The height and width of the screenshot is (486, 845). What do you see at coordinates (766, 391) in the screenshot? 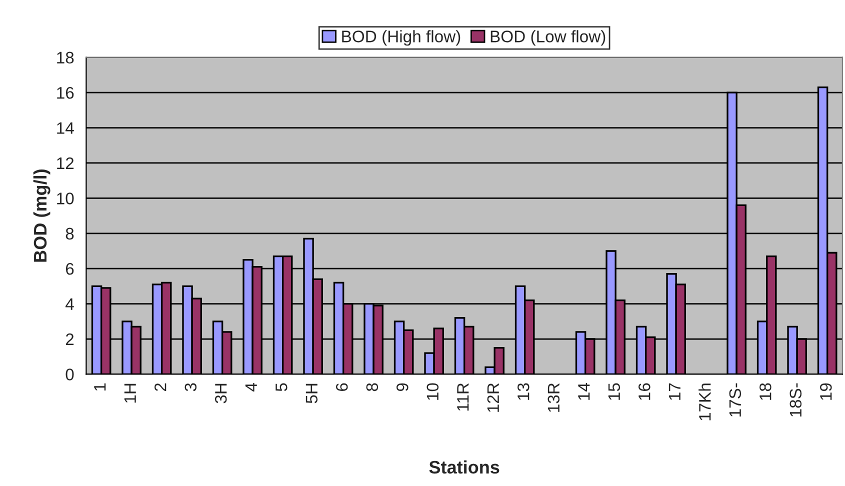
I see `x-tick-label: 18` at bounding box center [766, 391].